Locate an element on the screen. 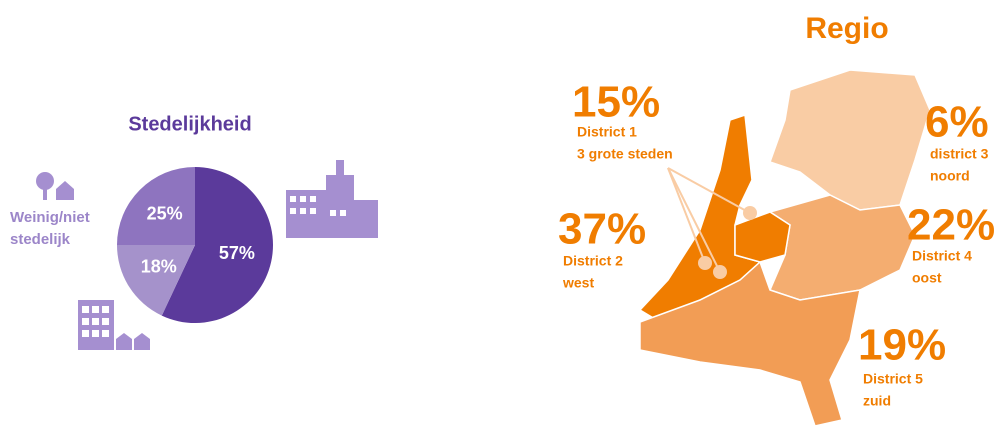 The width and height of the screenshot is (1008, 431). region-description: west is located at coordinates (578, 283).